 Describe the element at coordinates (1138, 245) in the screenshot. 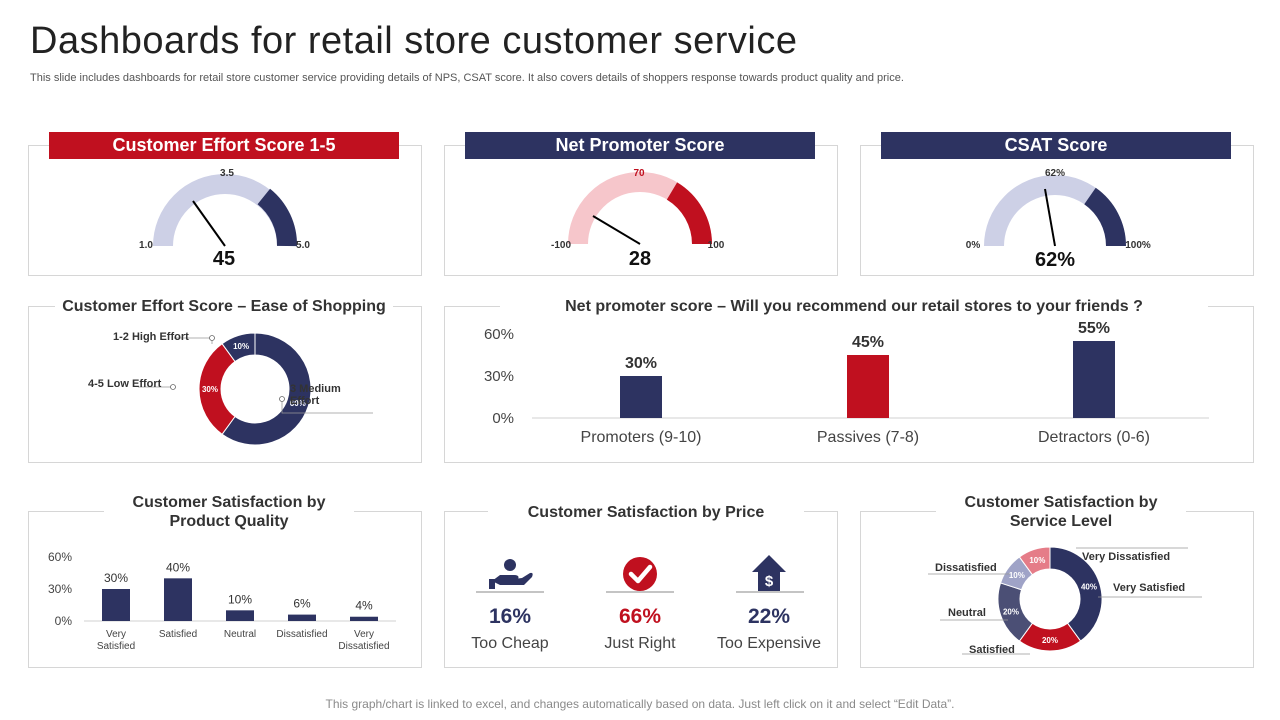

I see `csat-gauge-max-label: 100%` at that location.